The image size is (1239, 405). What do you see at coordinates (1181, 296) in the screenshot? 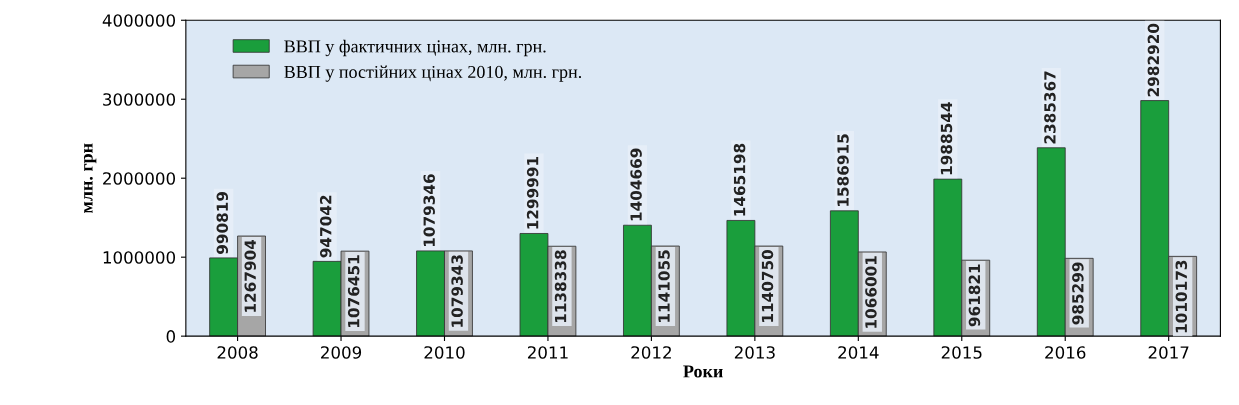
I see `data-label: 1010173` at bounding box center [1181, 296].